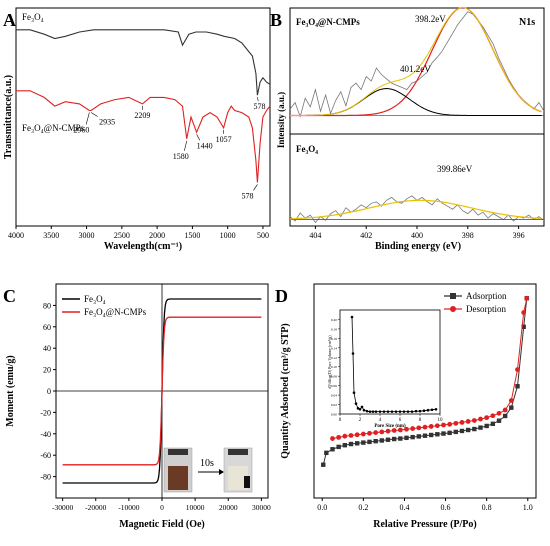  What do you see at coordinates (47, 305) in the screenshot?
I see `panel-c-ytick-label: 80` at bounding box center [47, 305].